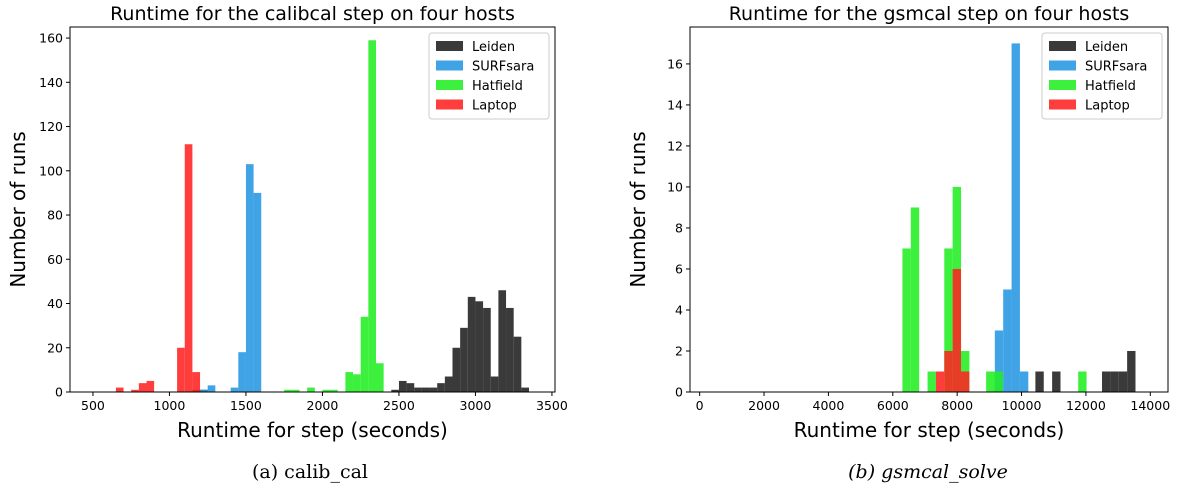 This screenshot has width=1185, height=490. What do you see at coordinates (1062, 104) in the screenshot?
I see `legend-swatch-laptop` at bounding box center [1062, 104].